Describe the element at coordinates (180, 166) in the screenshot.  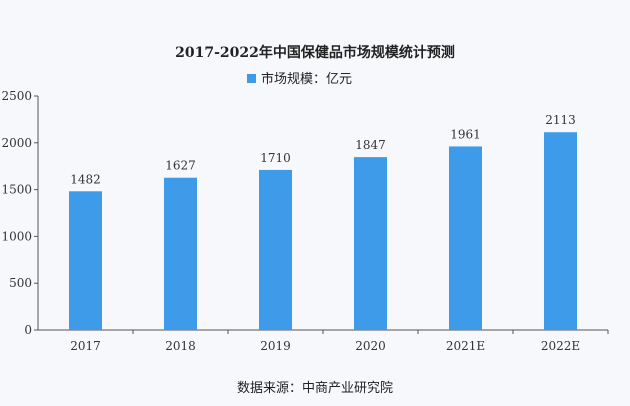
I see `bar-value-label: 1627` at that location.